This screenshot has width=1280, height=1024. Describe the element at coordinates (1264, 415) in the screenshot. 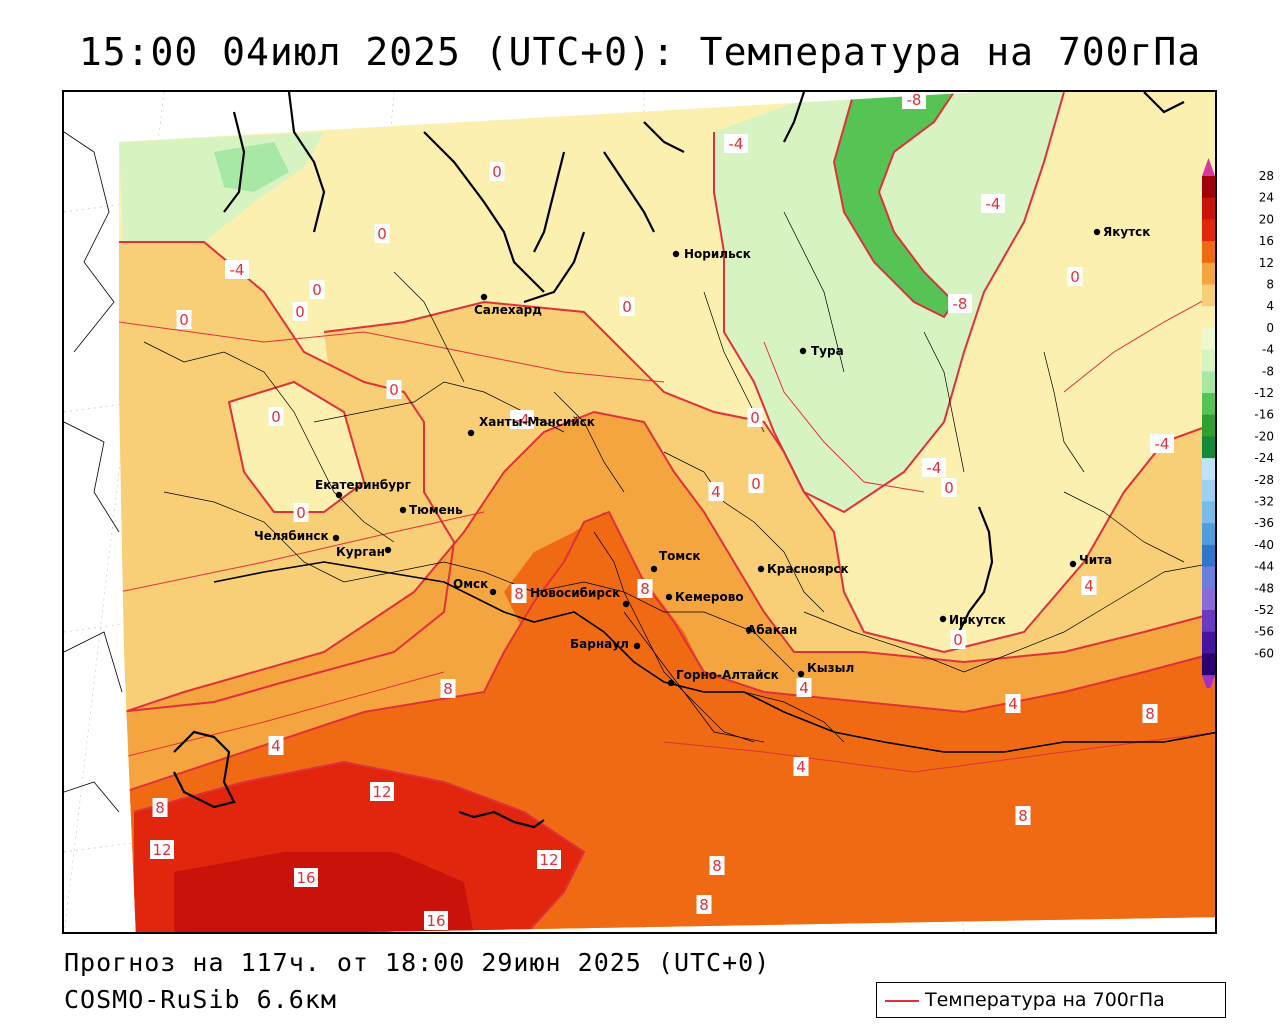

I see `scale-label: -16` at that location.